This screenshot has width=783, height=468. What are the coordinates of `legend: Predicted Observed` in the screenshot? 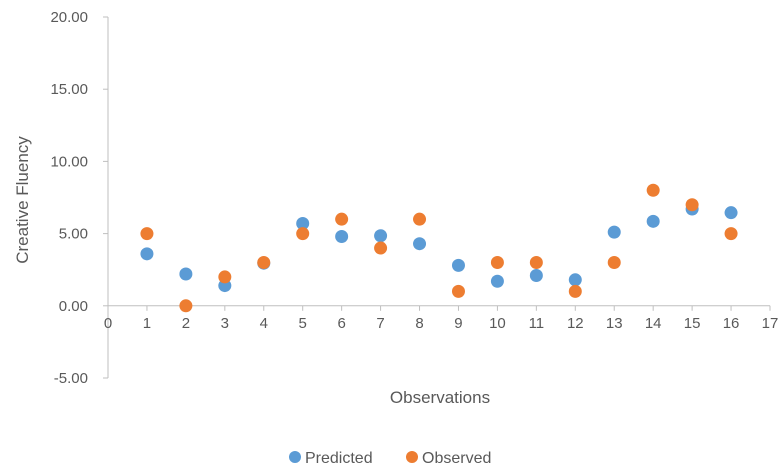 It's located at (390, 458).